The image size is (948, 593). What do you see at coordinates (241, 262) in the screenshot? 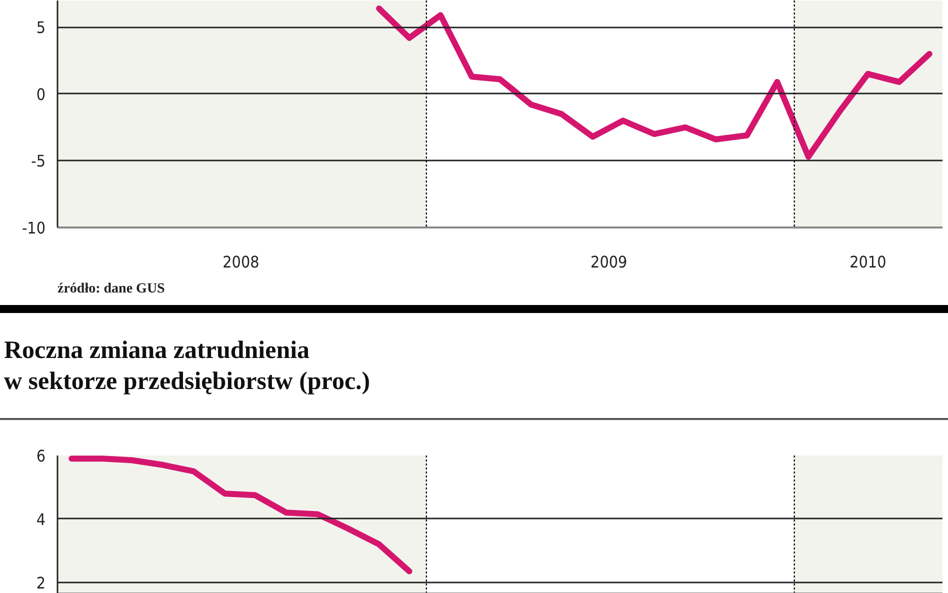
I see `x-tick-label: 2008` at bounding box center [241, 262].